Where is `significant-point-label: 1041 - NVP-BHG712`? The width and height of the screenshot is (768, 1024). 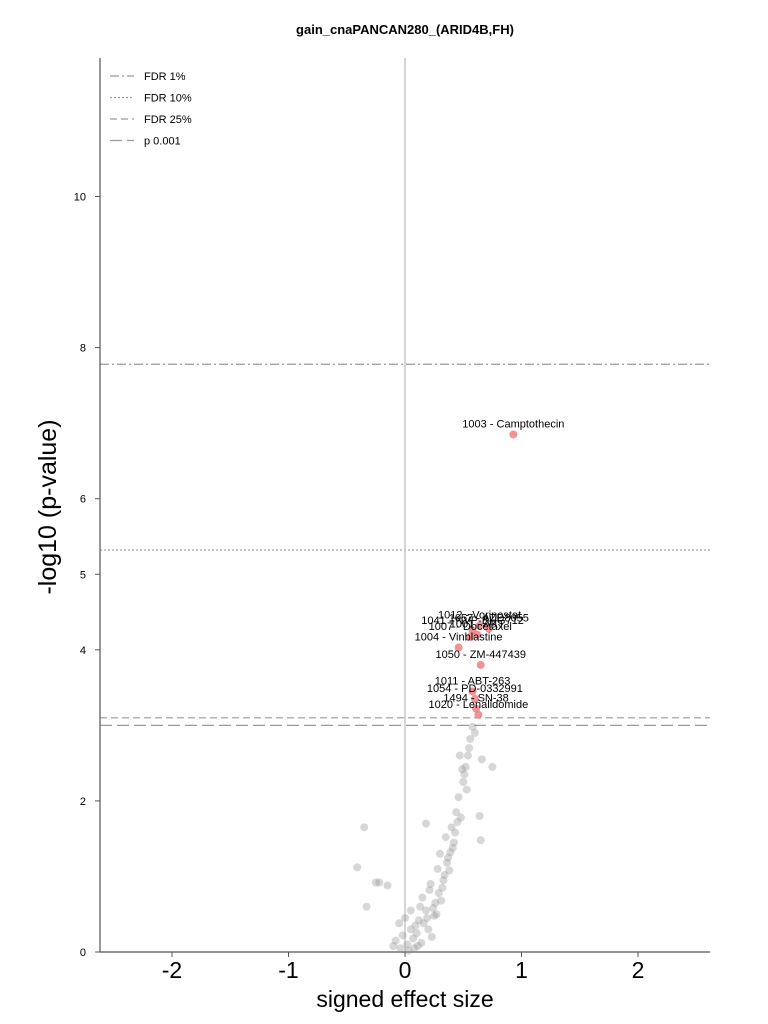 significant-point-label: 1041 - NVP-BHG712 is located at coordinates (472, 621).